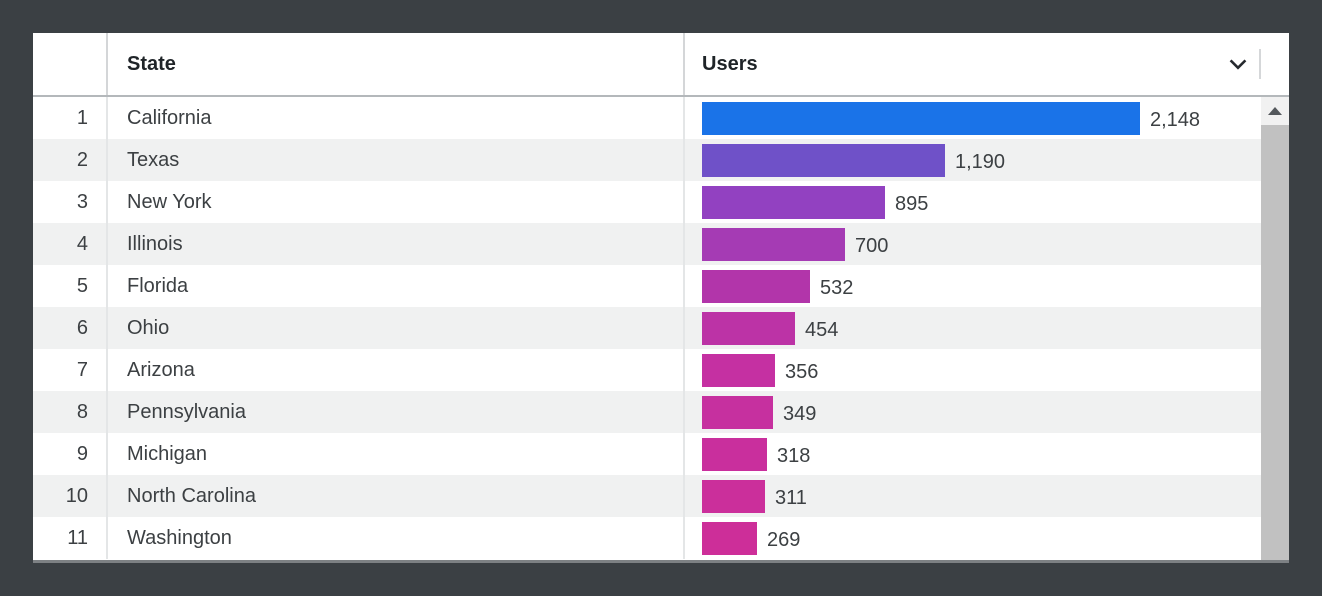  I want to click on users-cell: 2,148, so click(986, 118).